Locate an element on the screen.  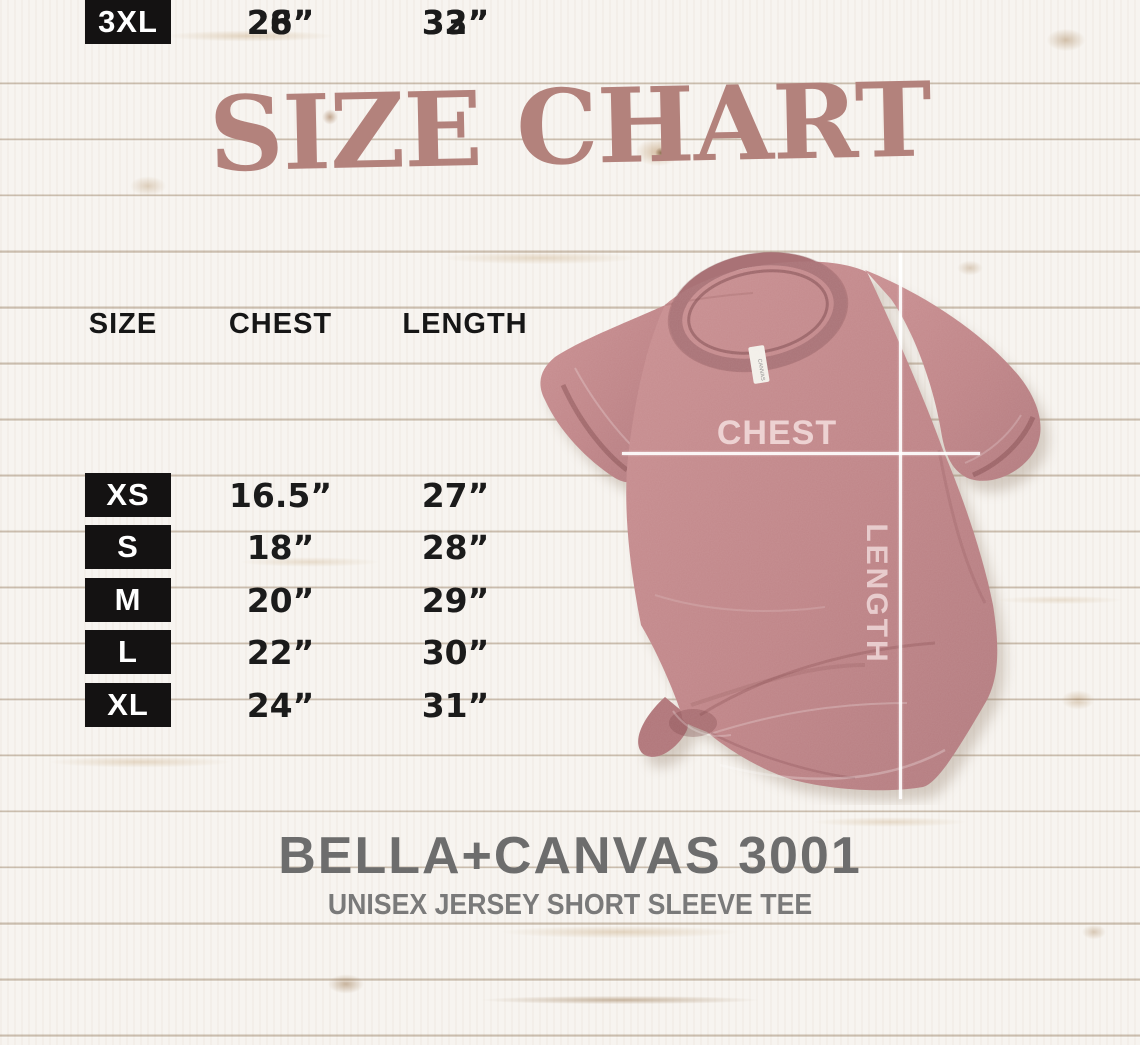
chest-value: 20” is located at coordinates (280, 600).